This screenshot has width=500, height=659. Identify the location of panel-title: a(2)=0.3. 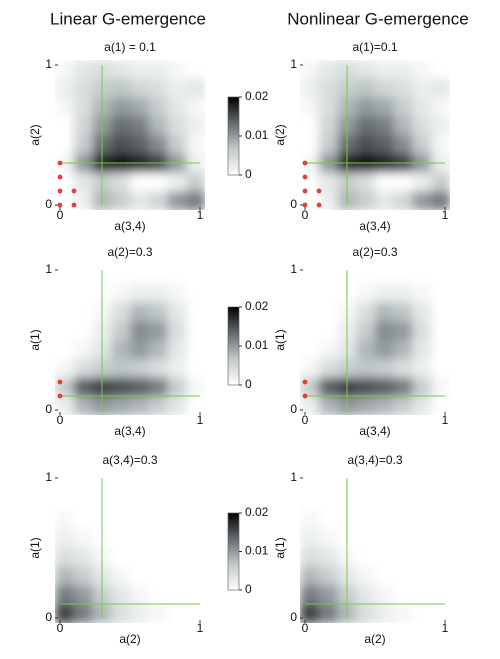
(129, 252).